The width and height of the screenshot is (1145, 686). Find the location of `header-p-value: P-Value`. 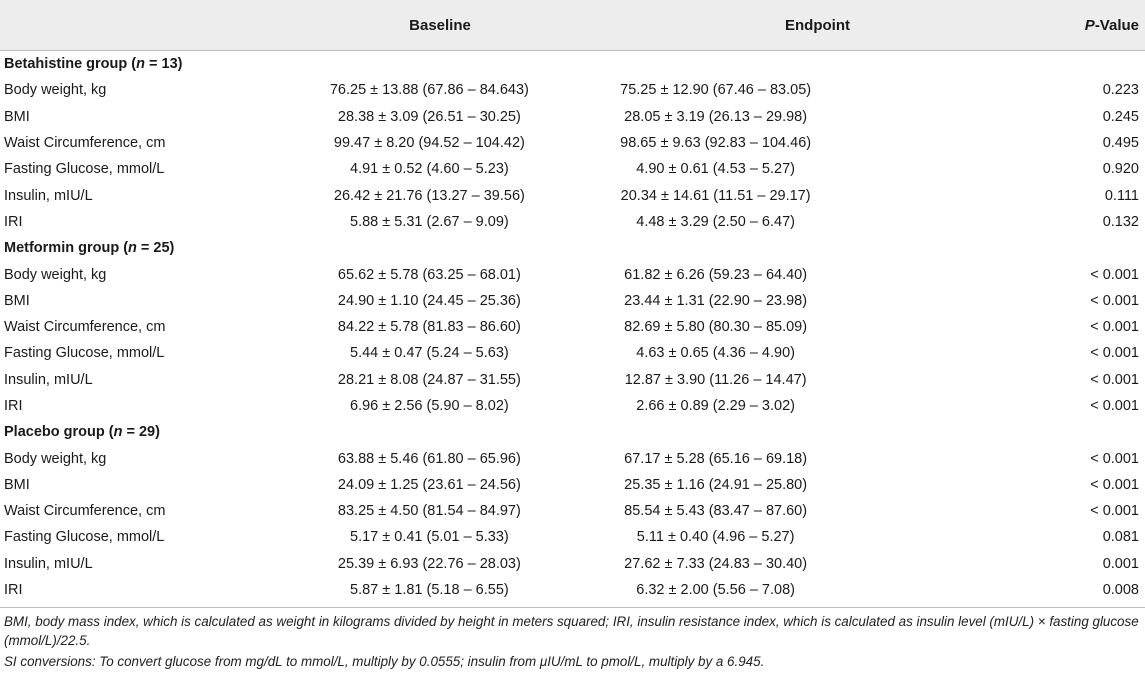

header-p-value: P-Value is located at coordinates (1079, 25).